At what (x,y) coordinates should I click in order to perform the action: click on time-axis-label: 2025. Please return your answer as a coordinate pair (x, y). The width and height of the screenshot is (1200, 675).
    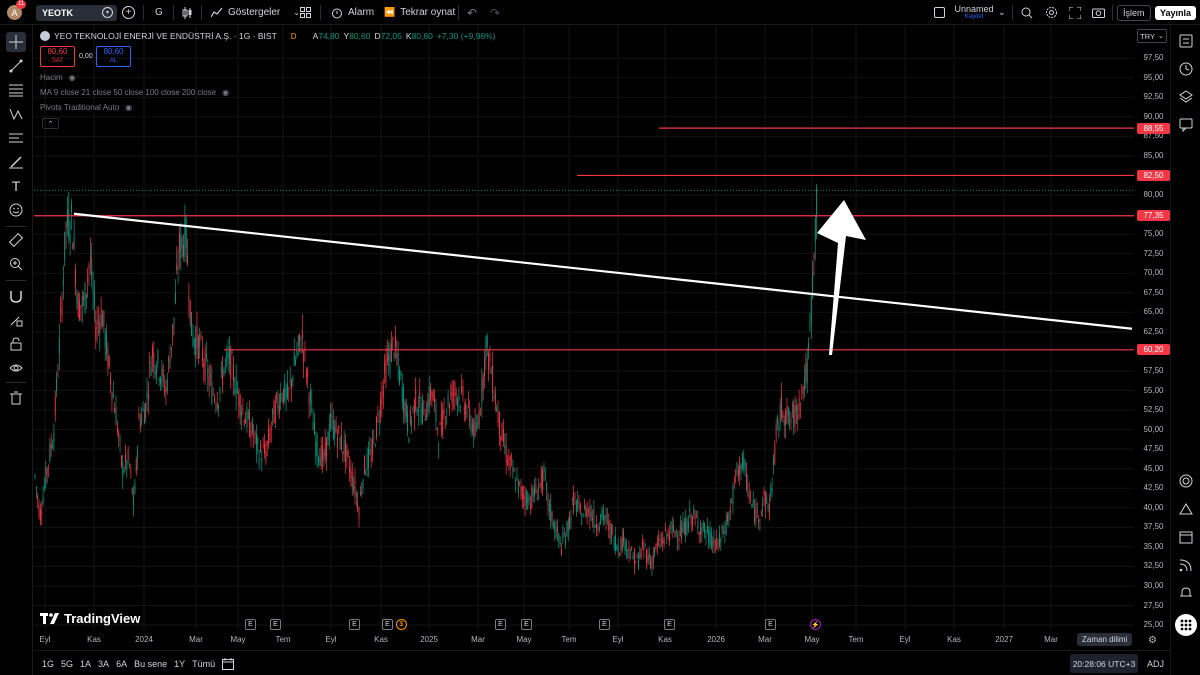
    Looking at the image, I should click on (429, 639).